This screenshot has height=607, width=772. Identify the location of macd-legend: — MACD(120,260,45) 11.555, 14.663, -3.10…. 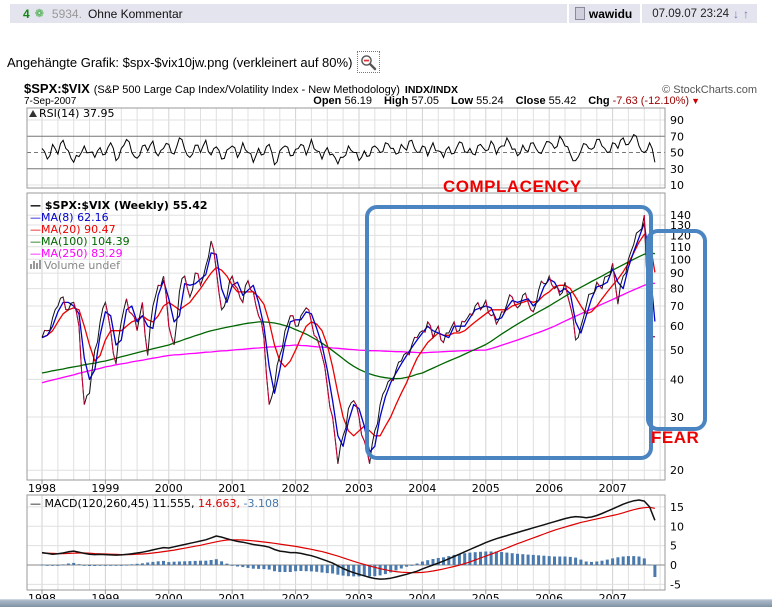
(154, 503).